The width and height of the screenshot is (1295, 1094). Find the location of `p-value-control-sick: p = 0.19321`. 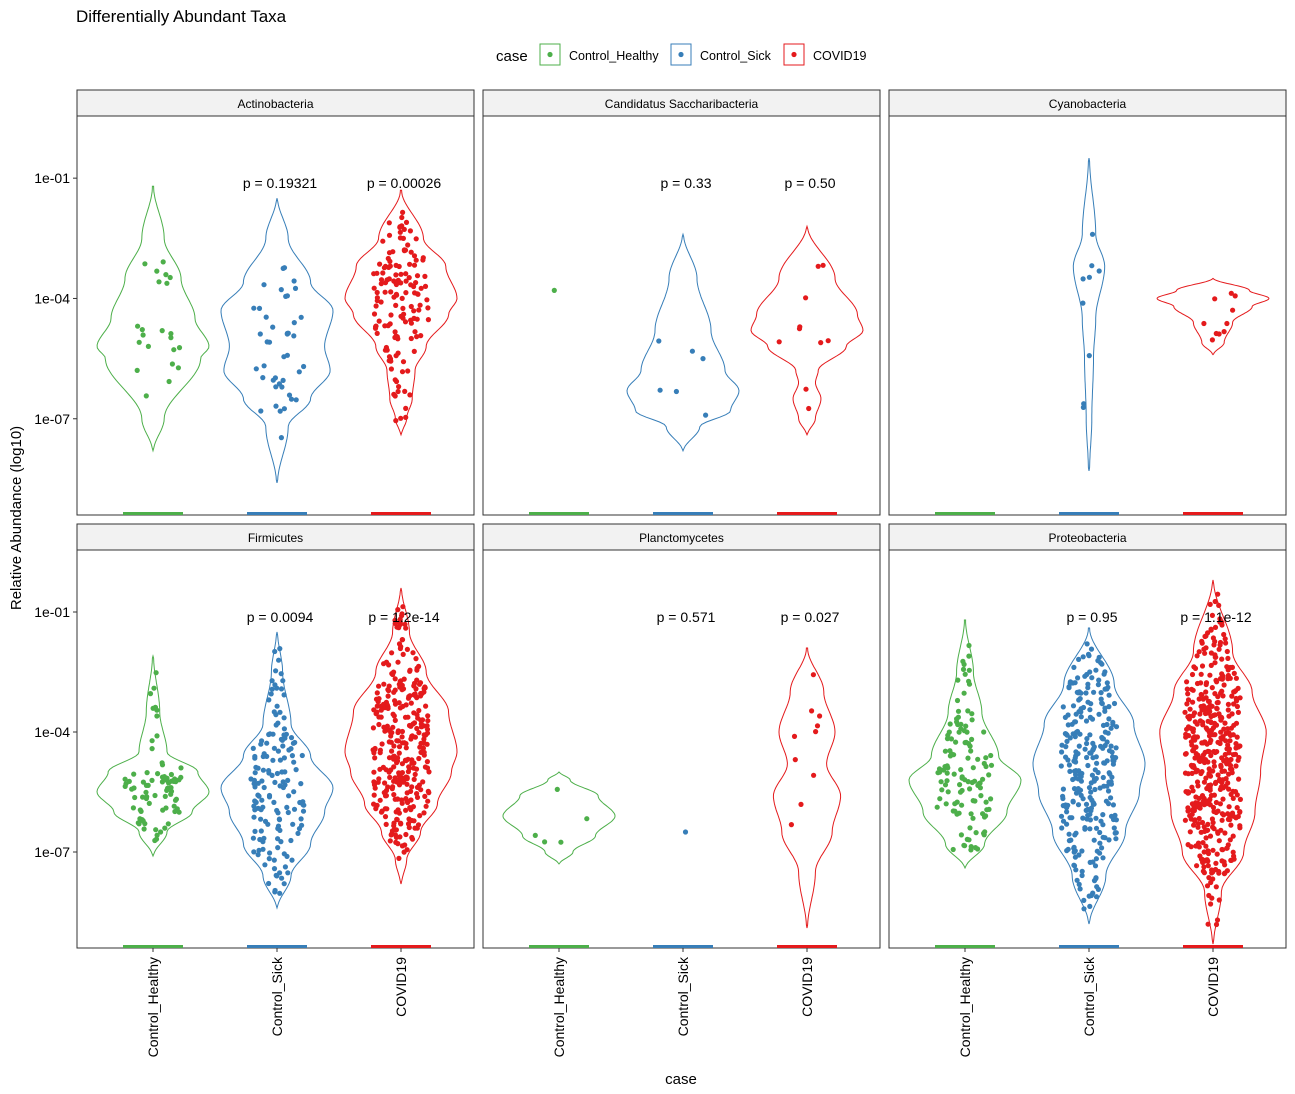

p-value-control-sick: p = 0.19321 is located at coordinates (280, 183).